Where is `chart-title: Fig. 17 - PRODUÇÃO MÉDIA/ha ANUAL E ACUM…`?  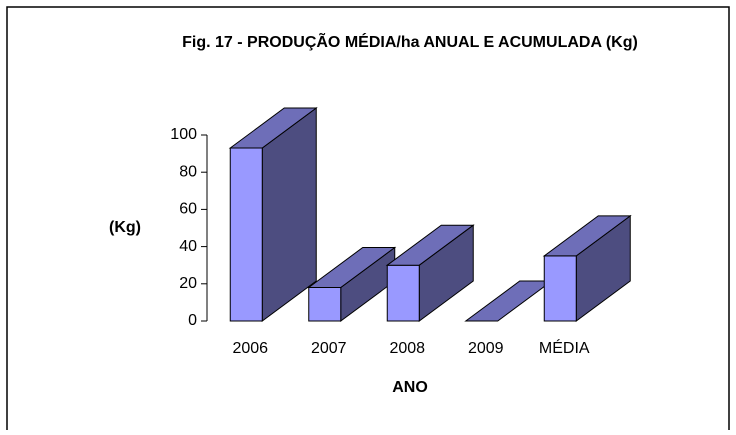 chart-title: Fig. 17 - PRODUÇÃO MÉDIA/ha ANUAL E ACUM… is located at coordinates (410, 41).